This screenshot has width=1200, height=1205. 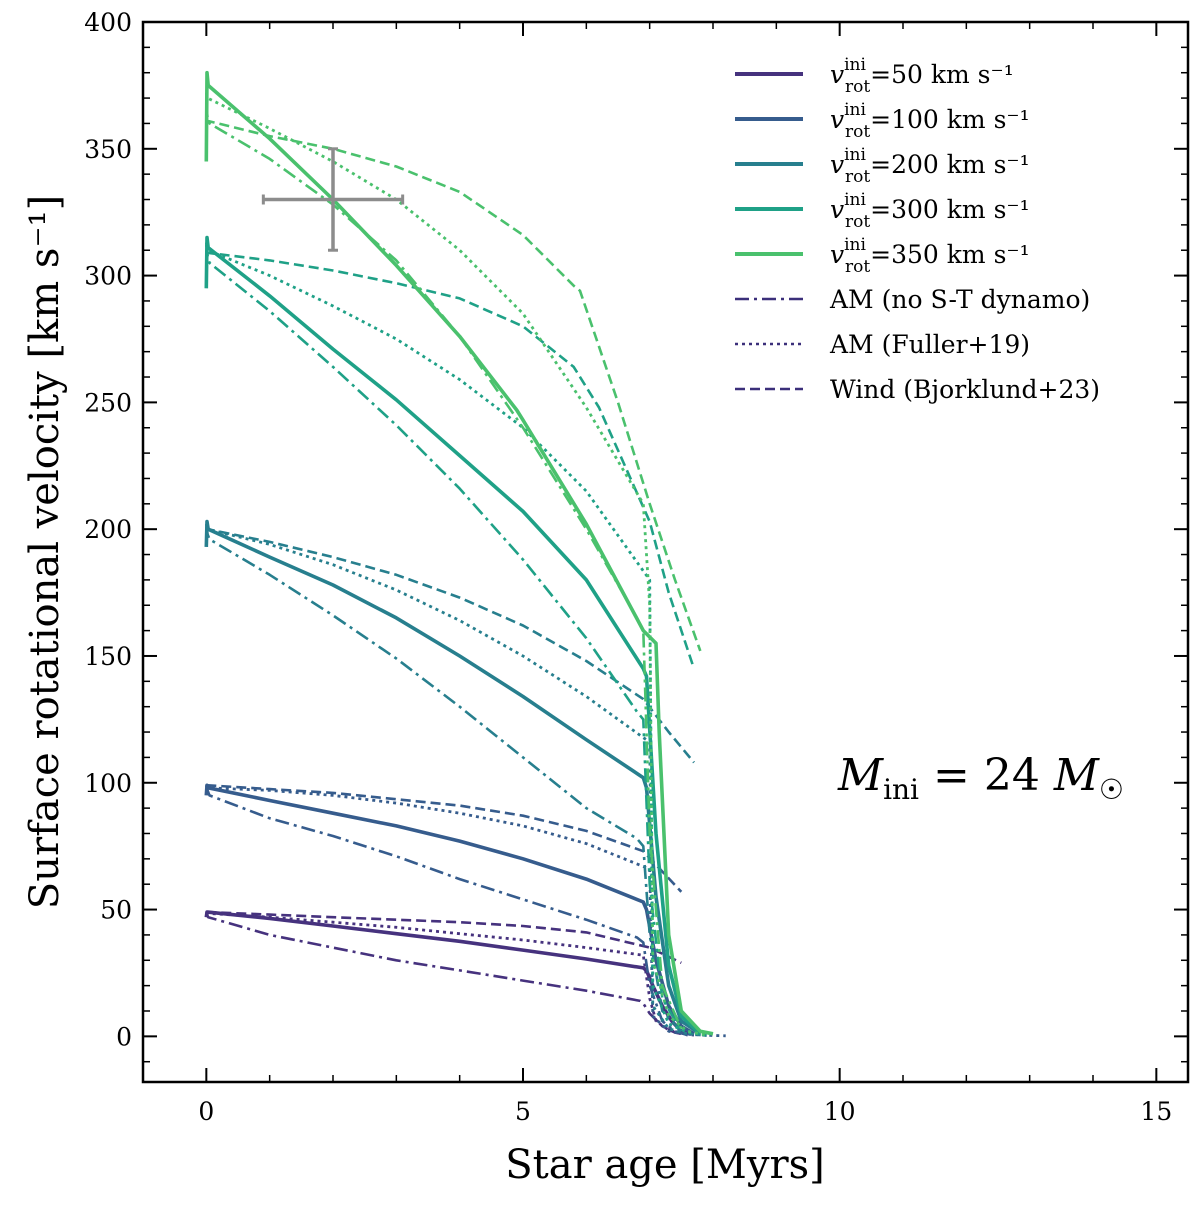 I want to click on legend-label: vini rot=100 km s⁻¹, so click(x=930, y=121).